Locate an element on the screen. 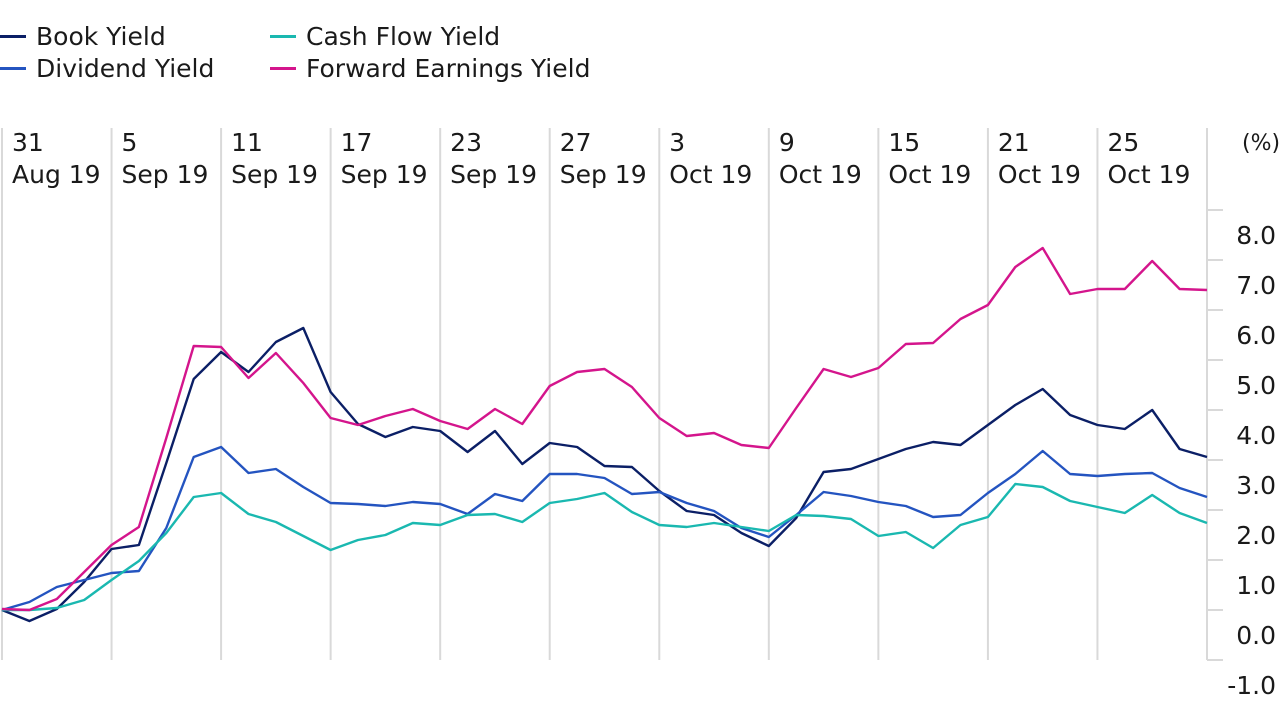  legend-item-cash-flow-yield: Cash Flow Yield is located at coordinates (385, 36).